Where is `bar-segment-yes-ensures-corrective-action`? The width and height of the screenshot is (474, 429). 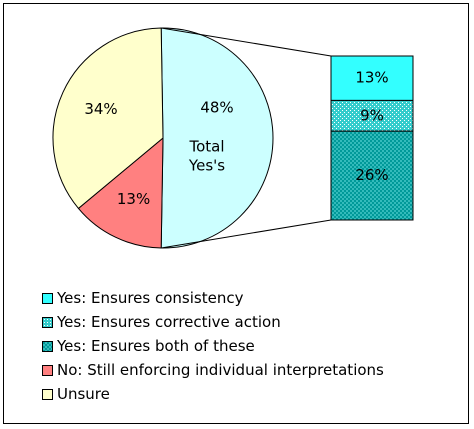
bar-segment-yes-ensures-corrective-action is located at coordinates (372, 115).